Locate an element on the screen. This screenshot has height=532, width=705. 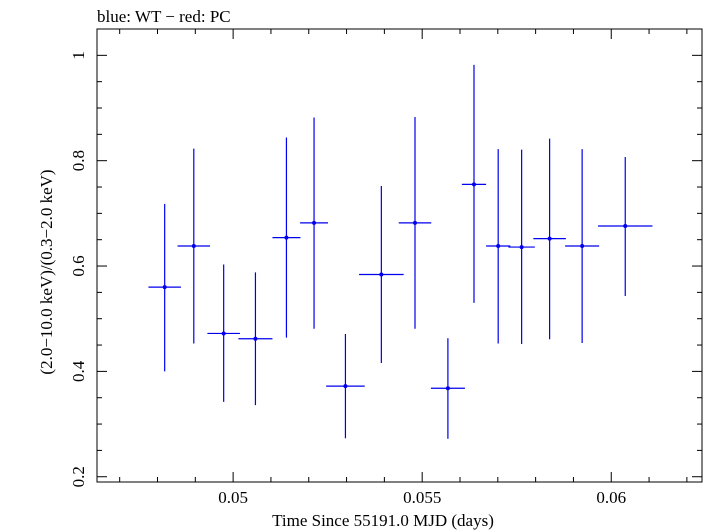
y-tick-label: 0.2 is located at coordinates (78, 476).